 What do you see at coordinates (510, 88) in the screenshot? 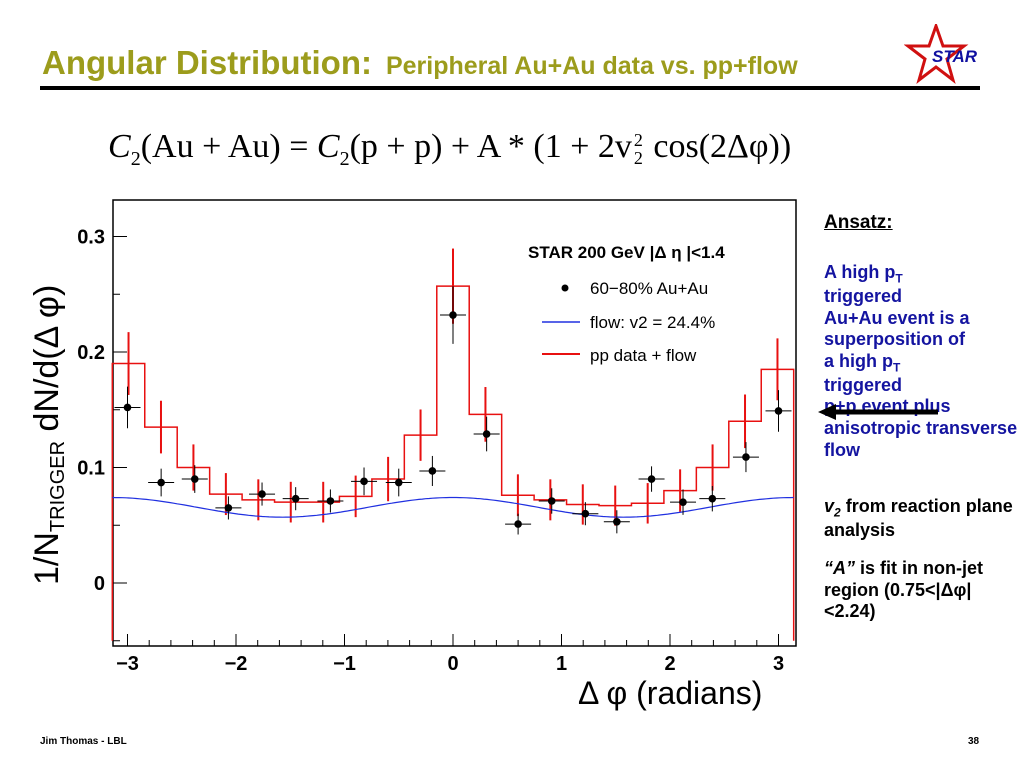
I see `title-rule` at bounding box center [510, 88].